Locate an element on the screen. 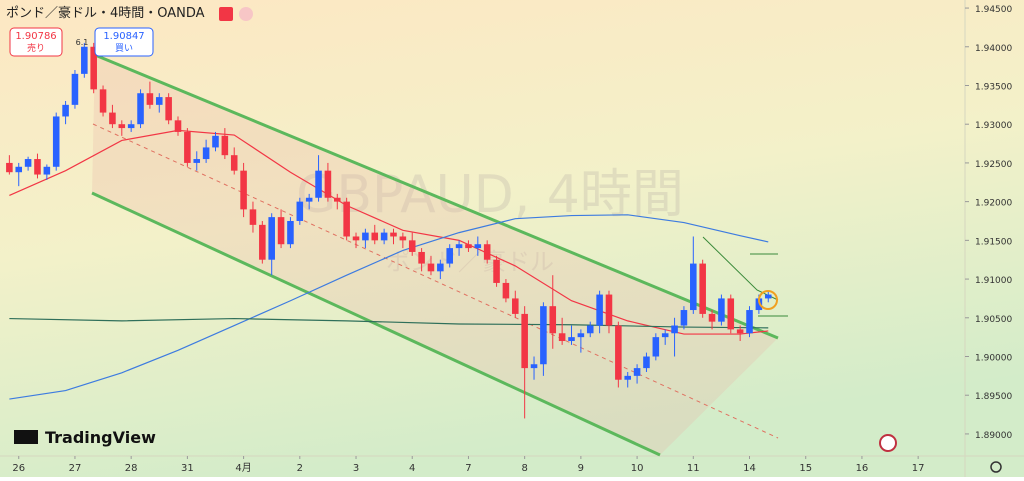  brand: TradingView is located at coordinates (100, 437).